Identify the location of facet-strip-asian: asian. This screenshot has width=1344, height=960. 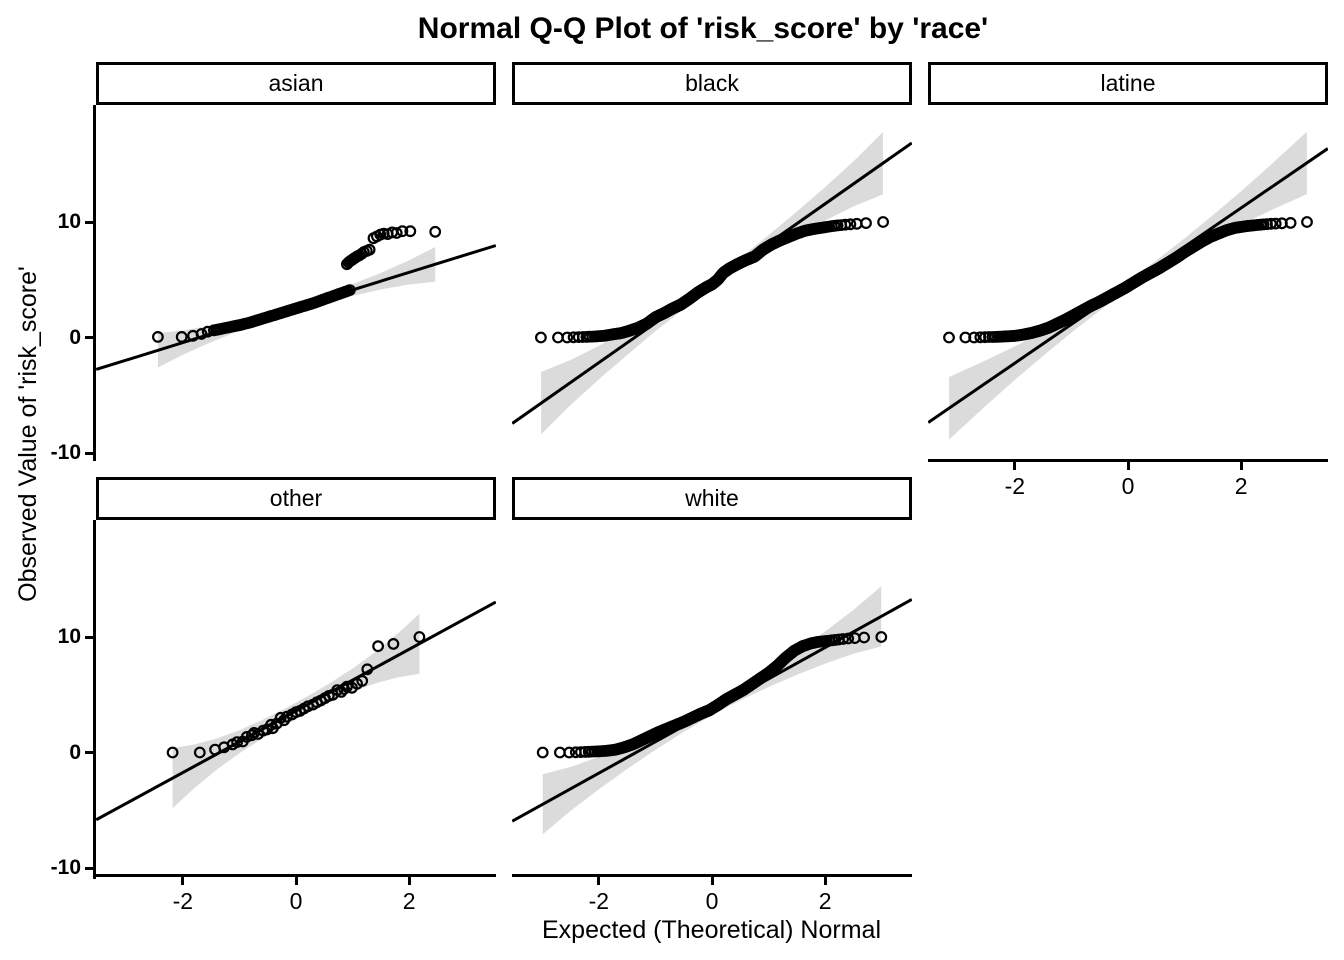
(296, 83).